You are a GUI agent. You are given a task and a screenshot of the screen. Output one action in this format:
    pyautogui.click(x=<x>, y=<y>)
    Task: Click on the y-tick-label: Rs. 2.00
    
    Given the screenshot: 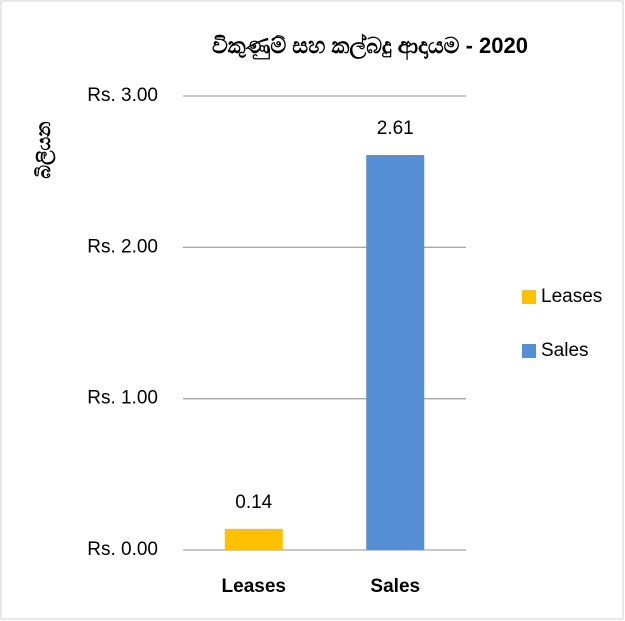 What is the action you would take?
    pyautogui.click(x=122, y=246)
    